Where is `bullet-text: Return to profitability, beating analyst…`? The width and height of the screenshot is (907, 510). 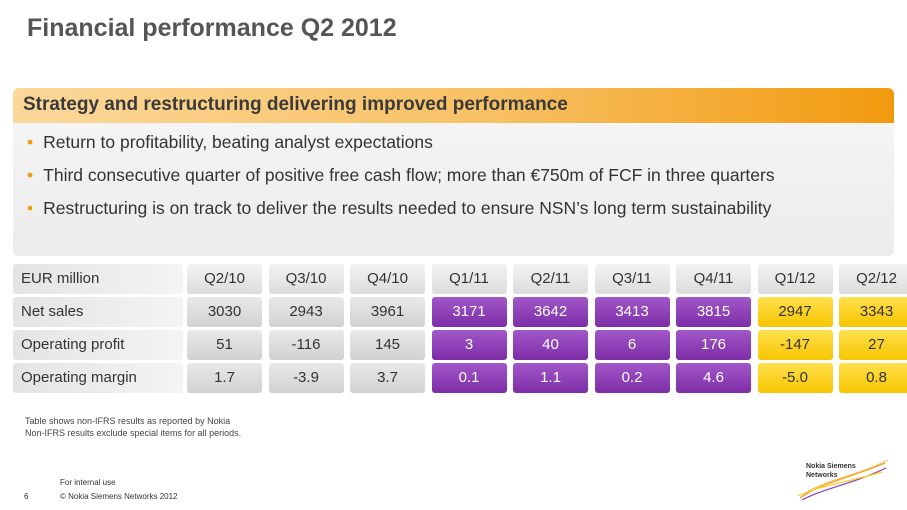 bullet-text: Return to profitability, beating analyst… is located at coordinates (238, 142).